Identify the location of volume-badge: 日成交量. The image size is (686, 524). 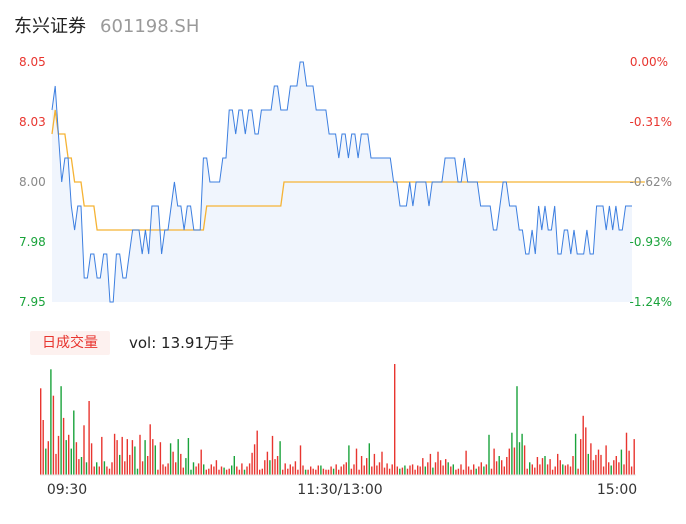
(70, 343).